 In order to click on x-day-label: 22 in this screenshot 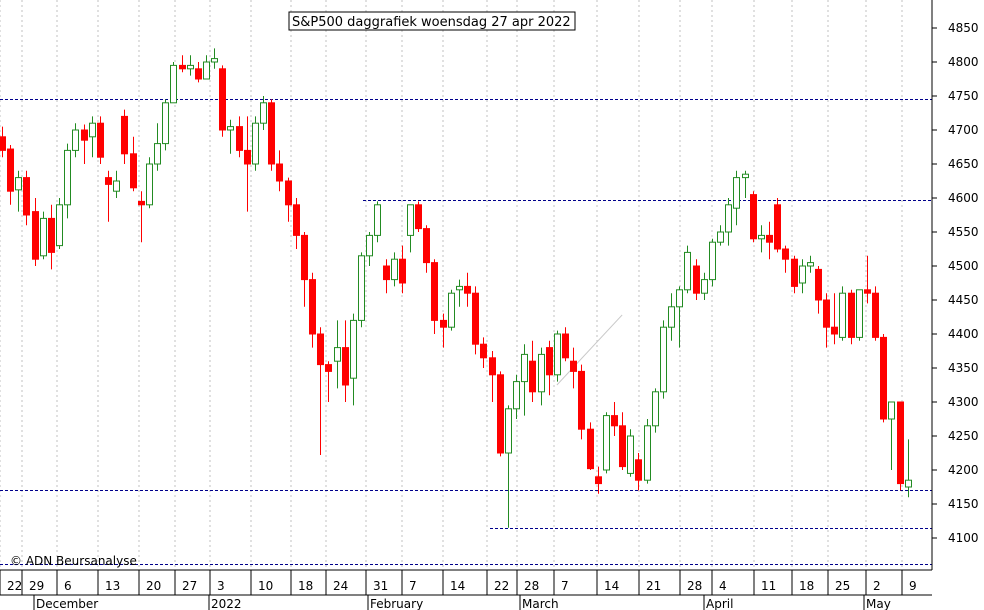, I will do `click(14, 586)`.